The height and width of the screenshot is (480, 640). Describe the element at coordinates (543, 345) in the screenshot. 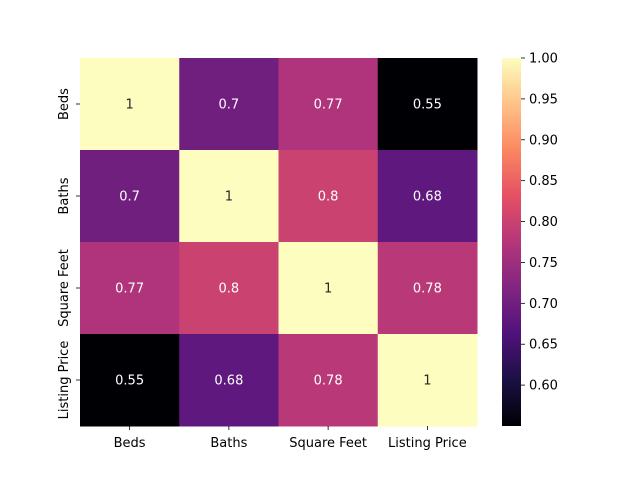

I see `colorbar-tick-label-1: 0.65` at that location.